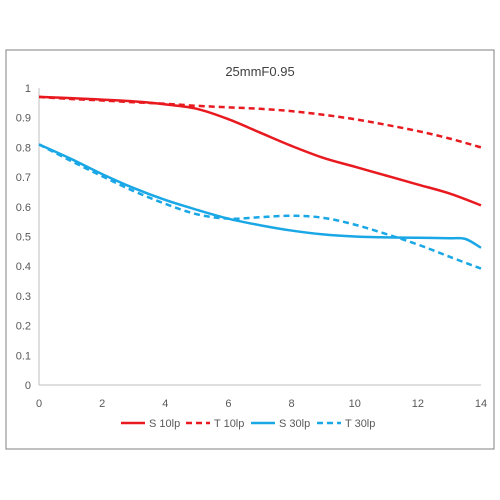 This screenshot has height=500, width=500. What do you see at coordinates (481, 404) in the screenshot?
I see `x-tick-label: 14` at bounding box center [481, 404].